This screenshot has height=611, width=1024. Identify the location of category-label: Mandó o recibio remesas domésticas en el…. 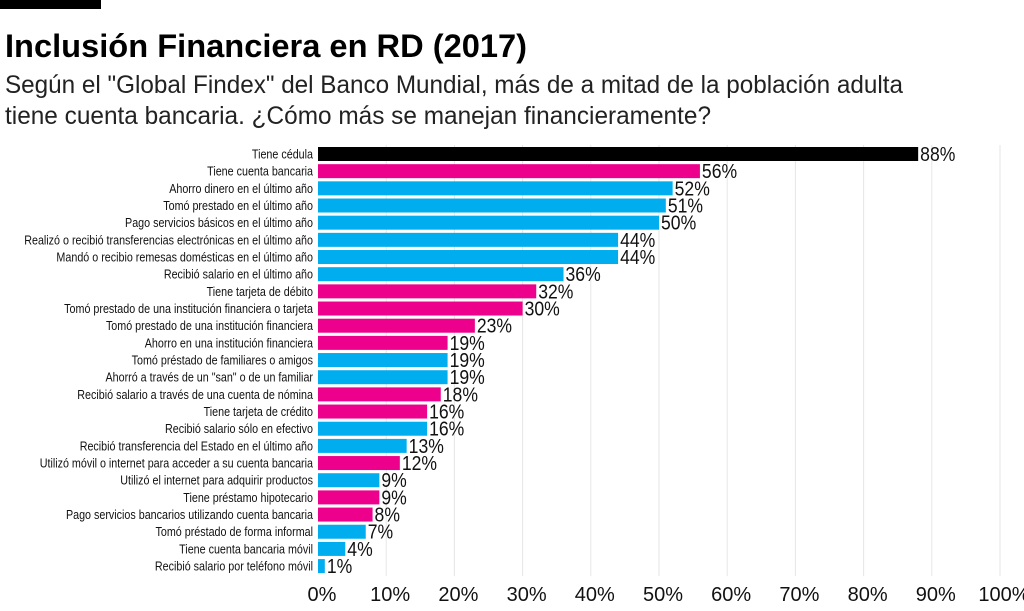
(184, 258).